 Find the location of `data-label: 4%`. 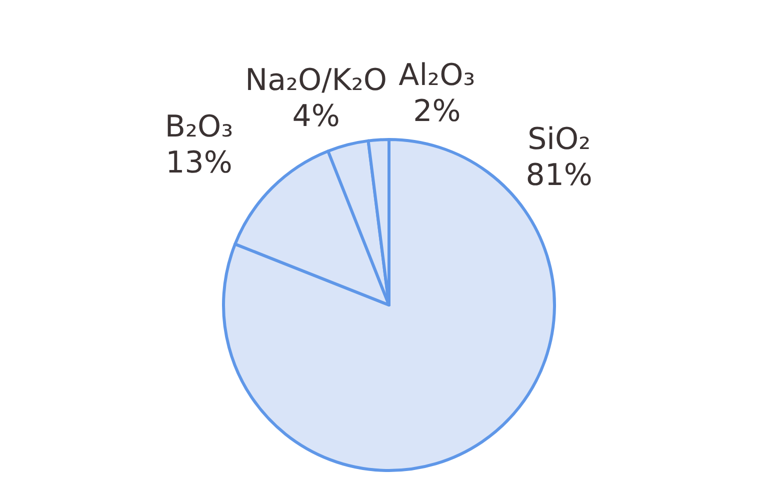

data-label: 4% is located at coordinates (316, 116).